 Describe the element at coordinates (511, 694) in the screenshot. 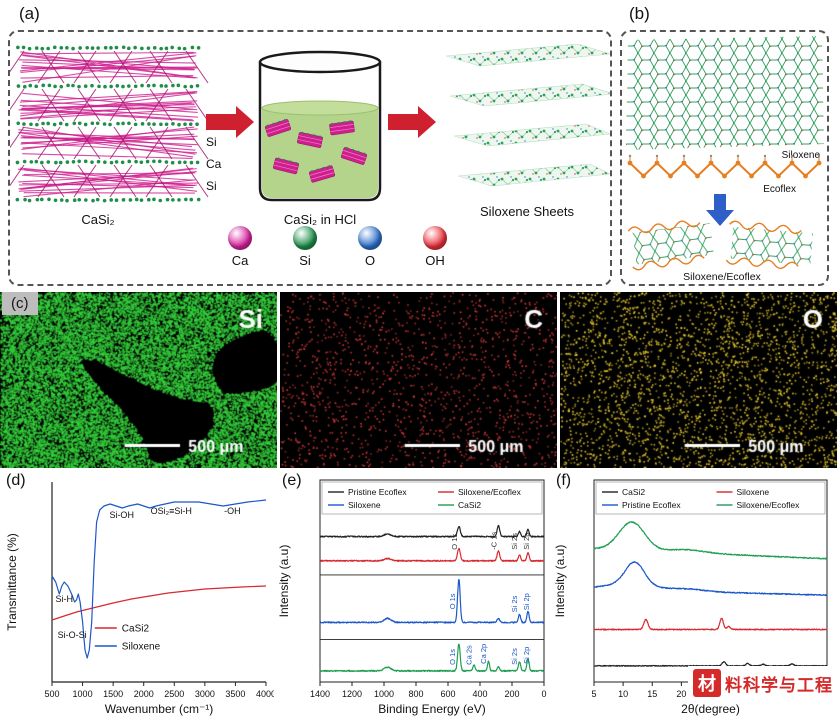

I see `svg-text: 200` at that location.